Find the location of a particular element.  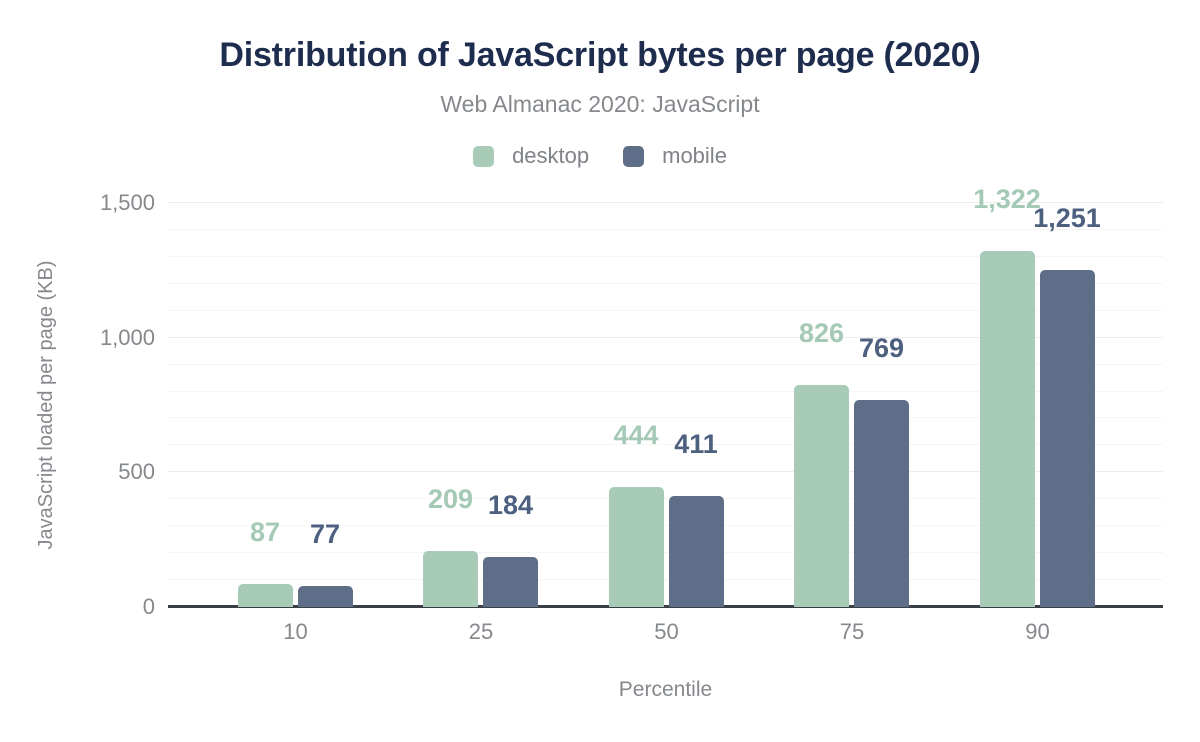

bar-mobile-p50 is located at coordinates (696, 551).